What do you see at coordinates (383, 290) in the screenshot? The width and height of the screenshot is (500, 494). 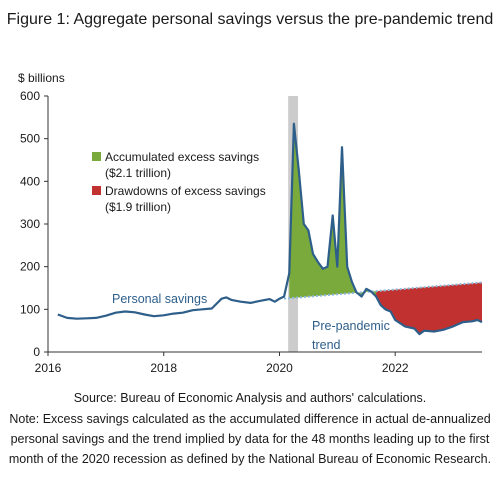 I see `trend-line` at bounding box center [383, 290].